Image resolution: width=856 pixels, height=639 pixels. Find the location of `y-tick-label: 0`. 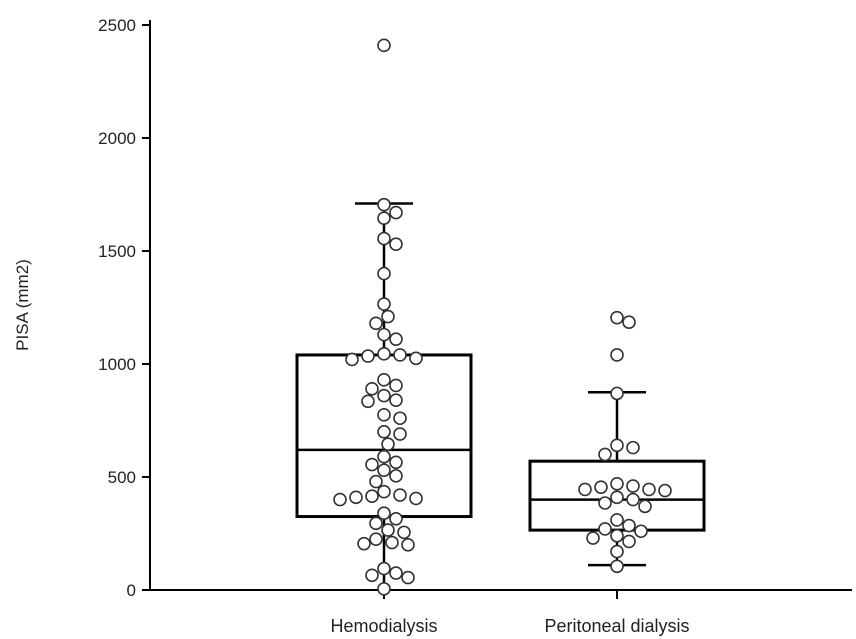

y-tick-label: 0 is located at coordinates (131, 590).